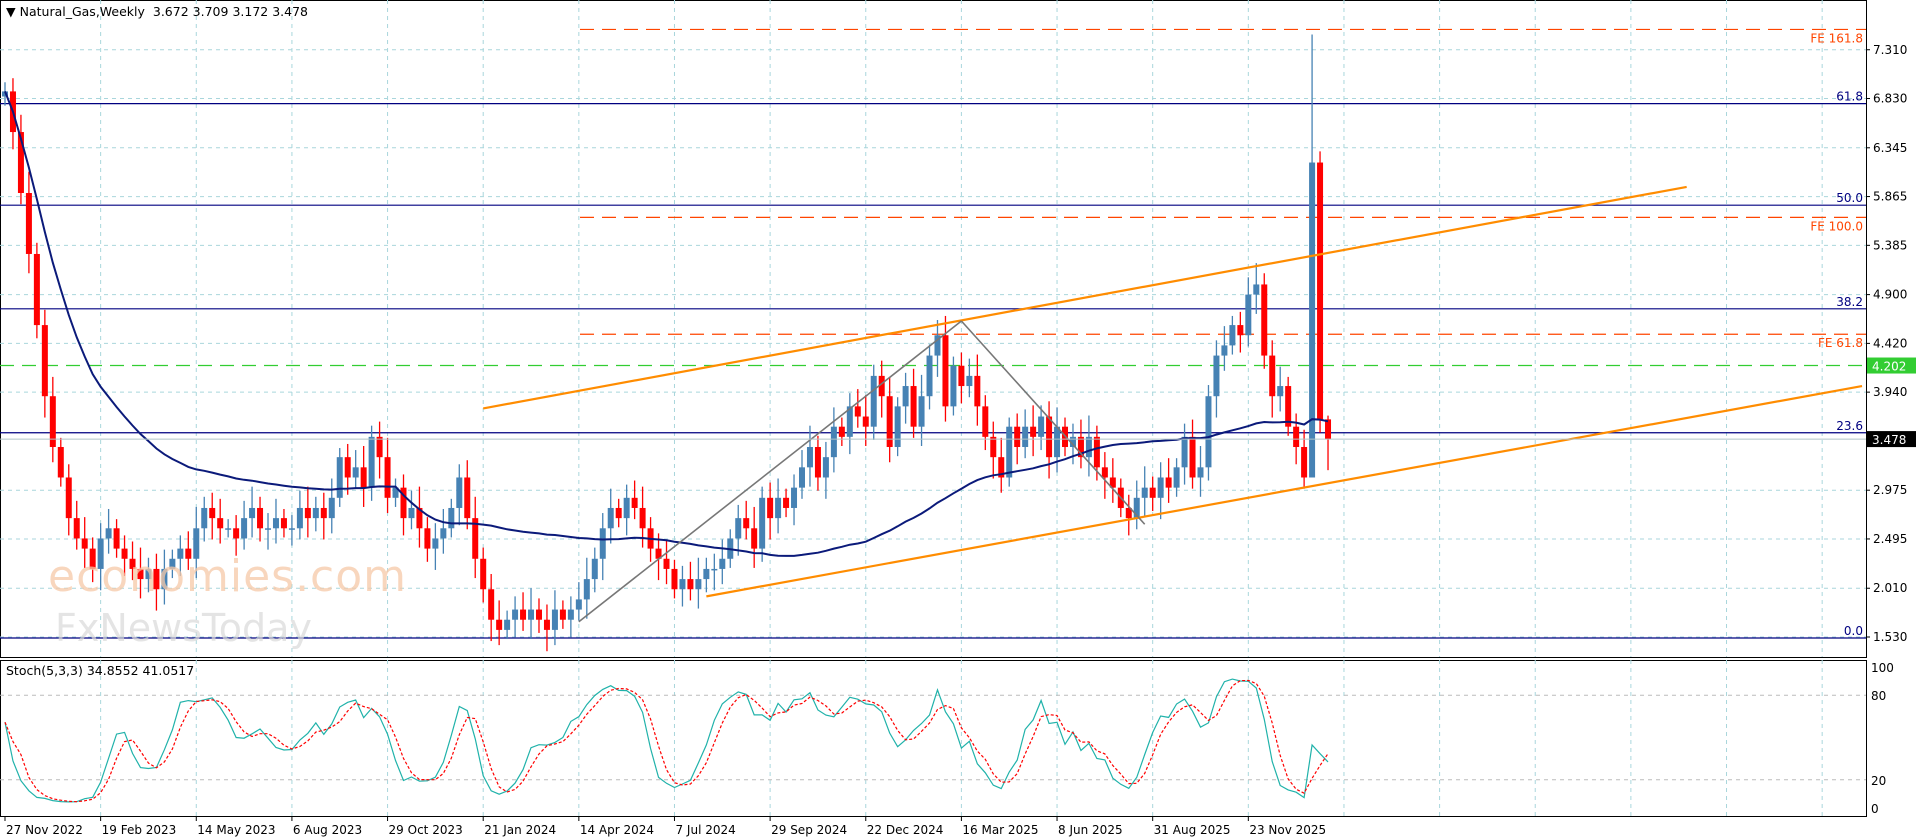 The height and width of the screenshot is (840, 1916). Describe the element at coordinates (1890, 148) in the screenshot. I see `y-tick-label: 6.345` at that location.